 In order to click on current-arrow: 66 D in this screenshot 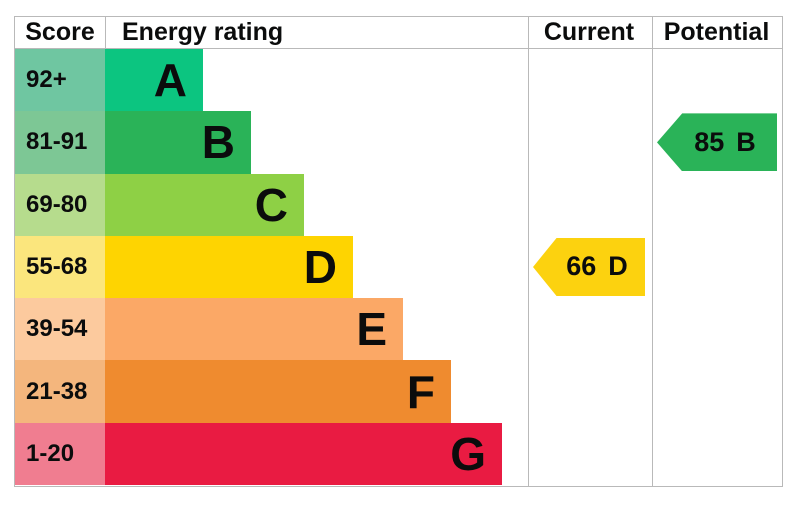, I will do `click(589, 266)`.